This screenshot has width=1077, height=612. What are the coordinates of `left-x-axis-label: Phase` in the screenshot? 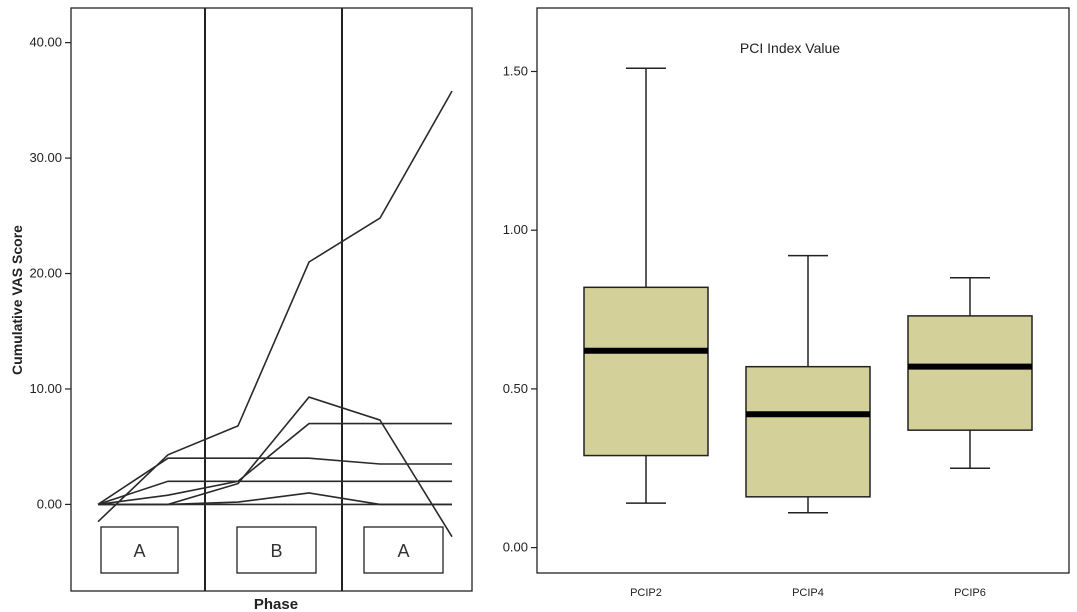 It's located at (276, 604).